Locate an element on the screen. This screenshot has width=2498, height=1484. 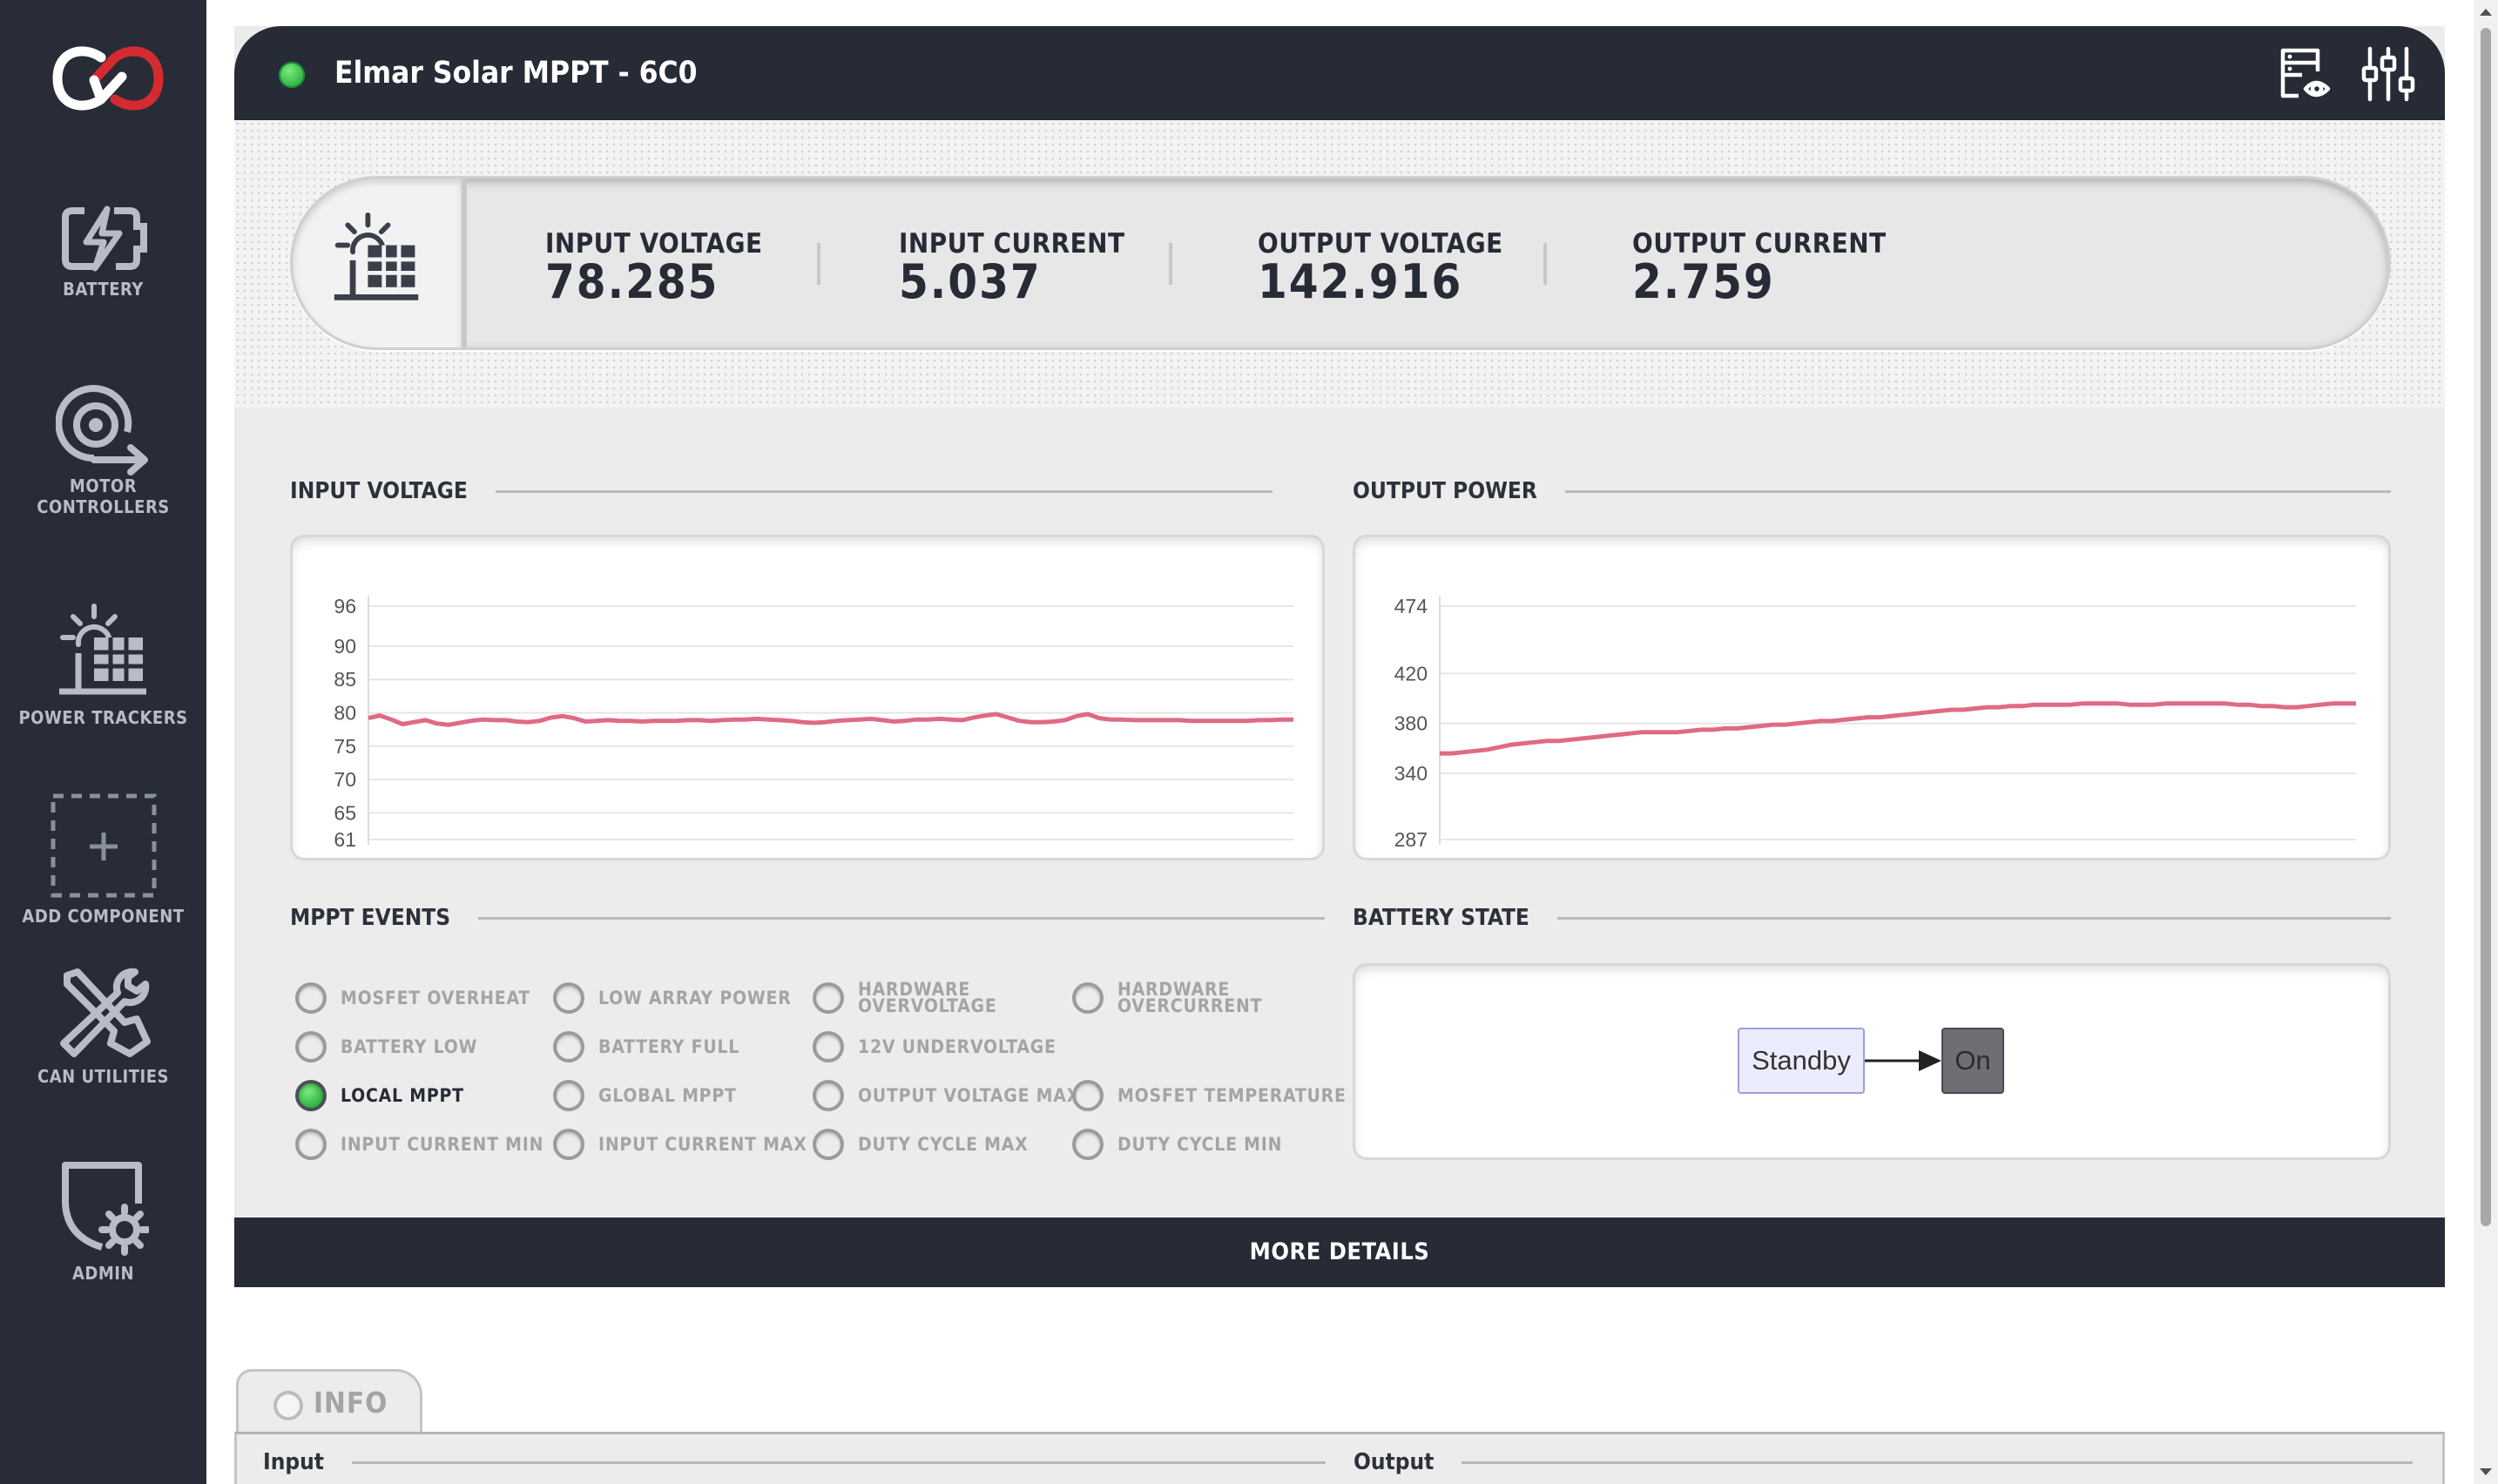
sidebar-item-power-trackers: POWER TRACKERS is located at coordinates (103, 665).